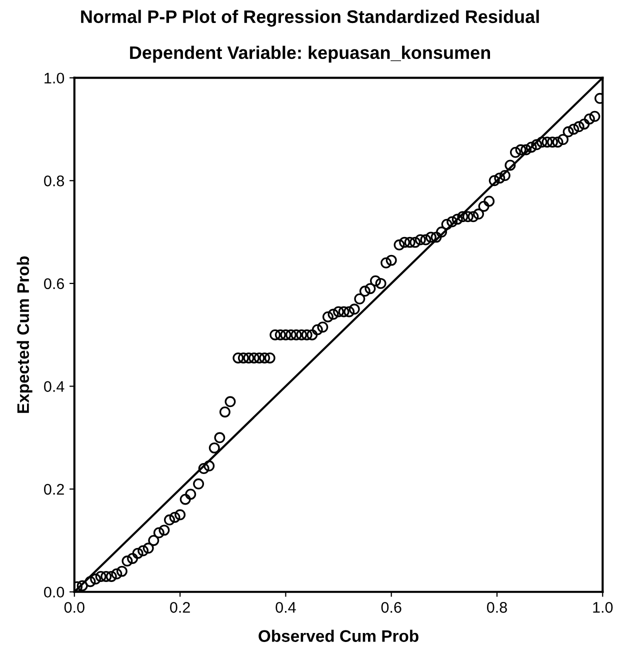  What do you see at coordinates (54, 78) in the screenshot?
I see `y-tick-label: 1.0` at bounding box center [54, 78].